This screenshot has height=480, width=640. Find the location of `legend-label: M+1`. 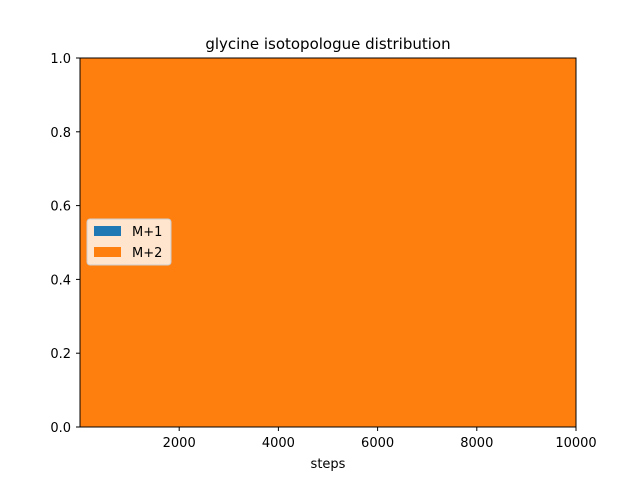

legend-label: M+1 is located at coordinates (147, 232).